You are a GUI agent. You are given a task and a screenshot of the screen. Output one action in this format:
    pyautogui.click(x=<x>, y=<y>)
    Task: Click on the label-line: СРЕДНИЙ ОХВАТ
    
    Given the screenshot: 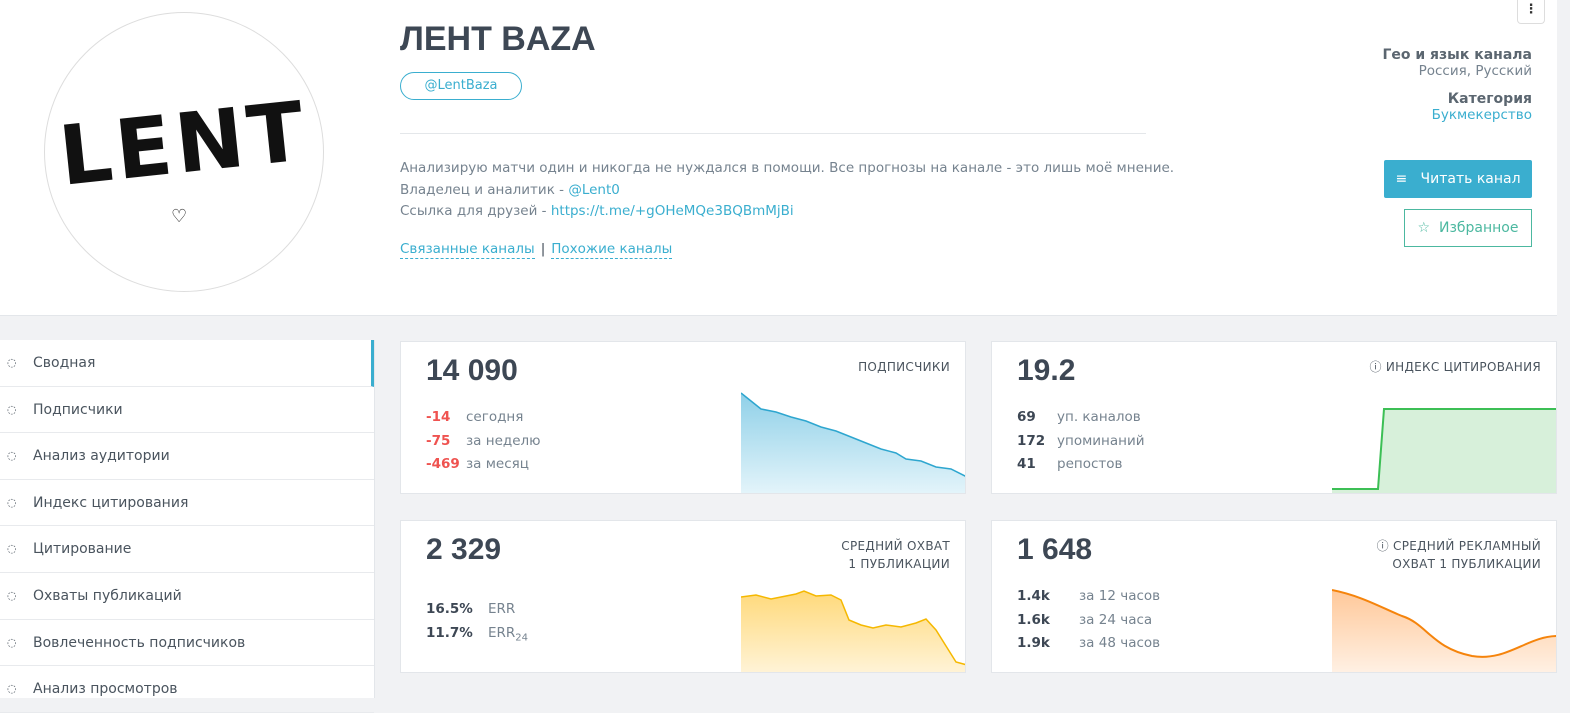 What is the action you would take?
    pyautogui.click(x=895, y=546)
    